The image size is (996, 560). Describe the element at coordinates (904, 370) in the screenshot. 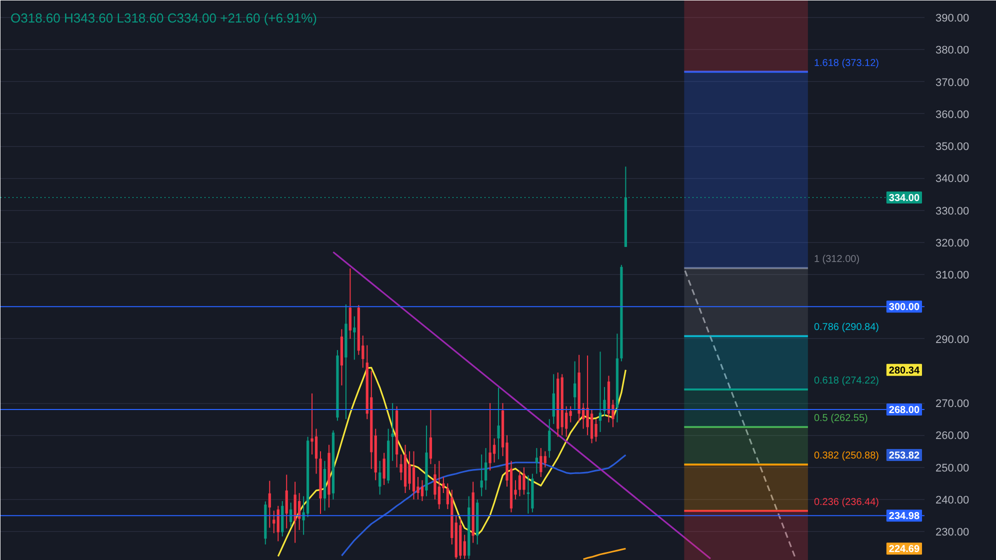

I see `annotation: 280.34` at that location.